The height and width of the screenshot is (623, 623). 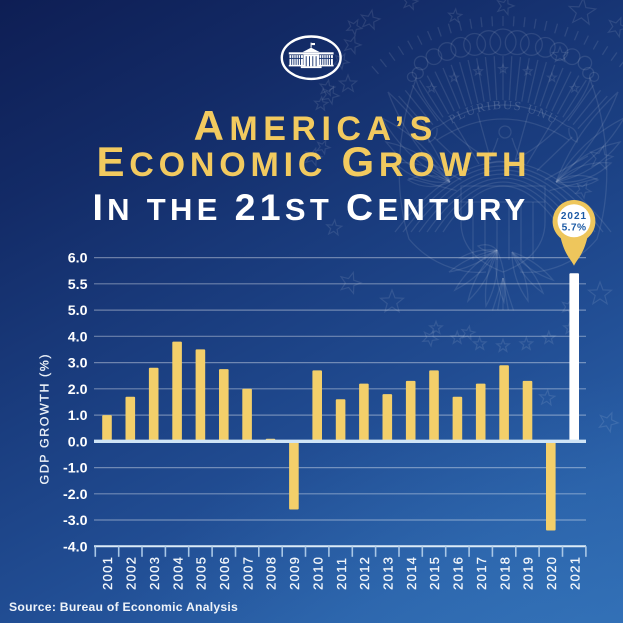 What do you see at coordinates (75, 495) in the screenshot?
I see `svg-text: -2.0` at bounding box center [75, 495].